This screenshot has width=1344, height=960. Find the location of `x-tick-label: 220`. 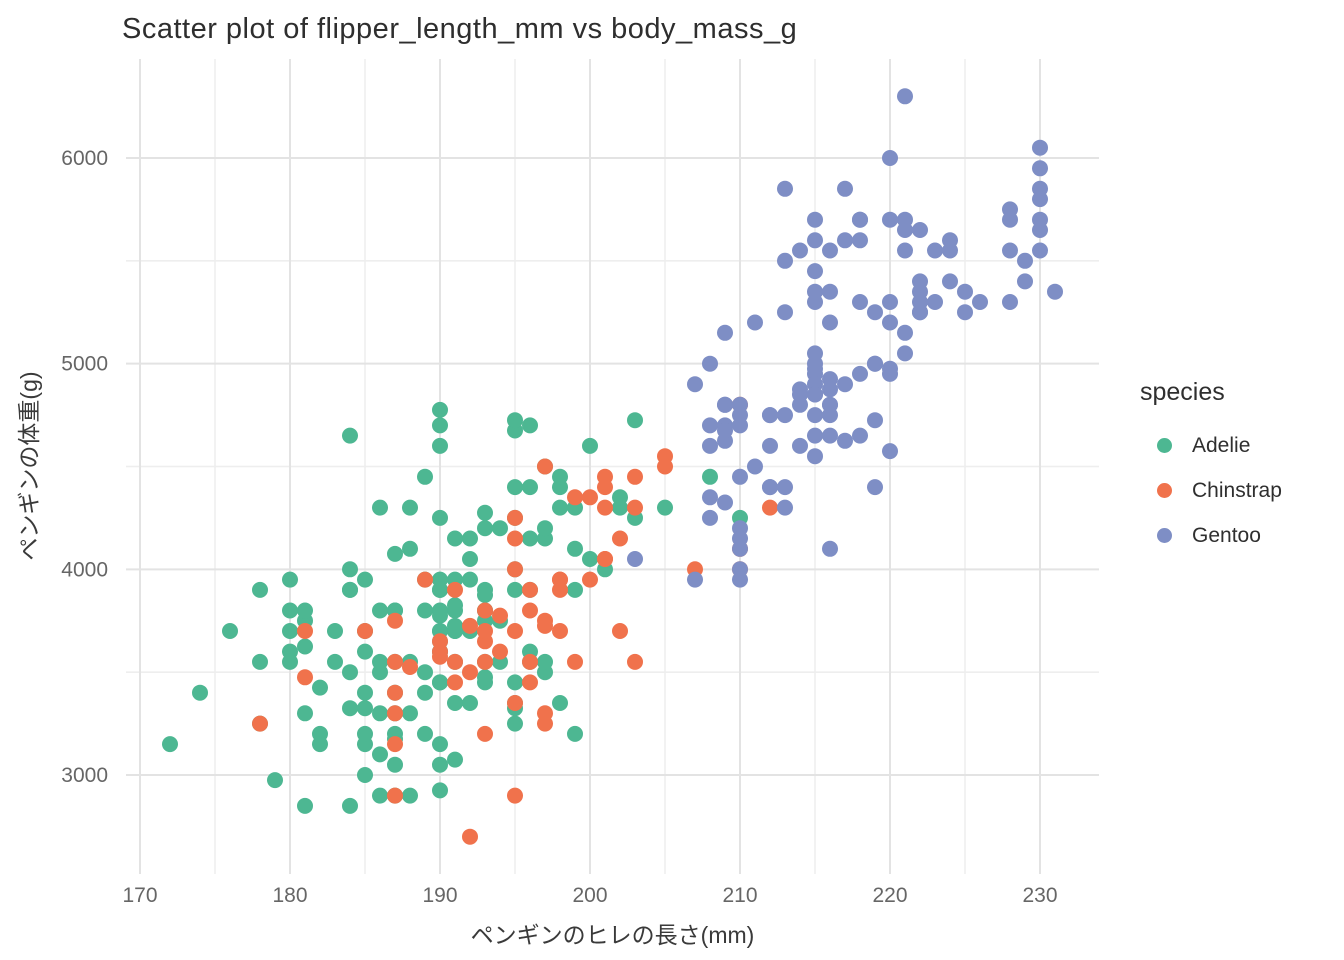

x-tick-label: 220 is located at coordinates (889, 895).